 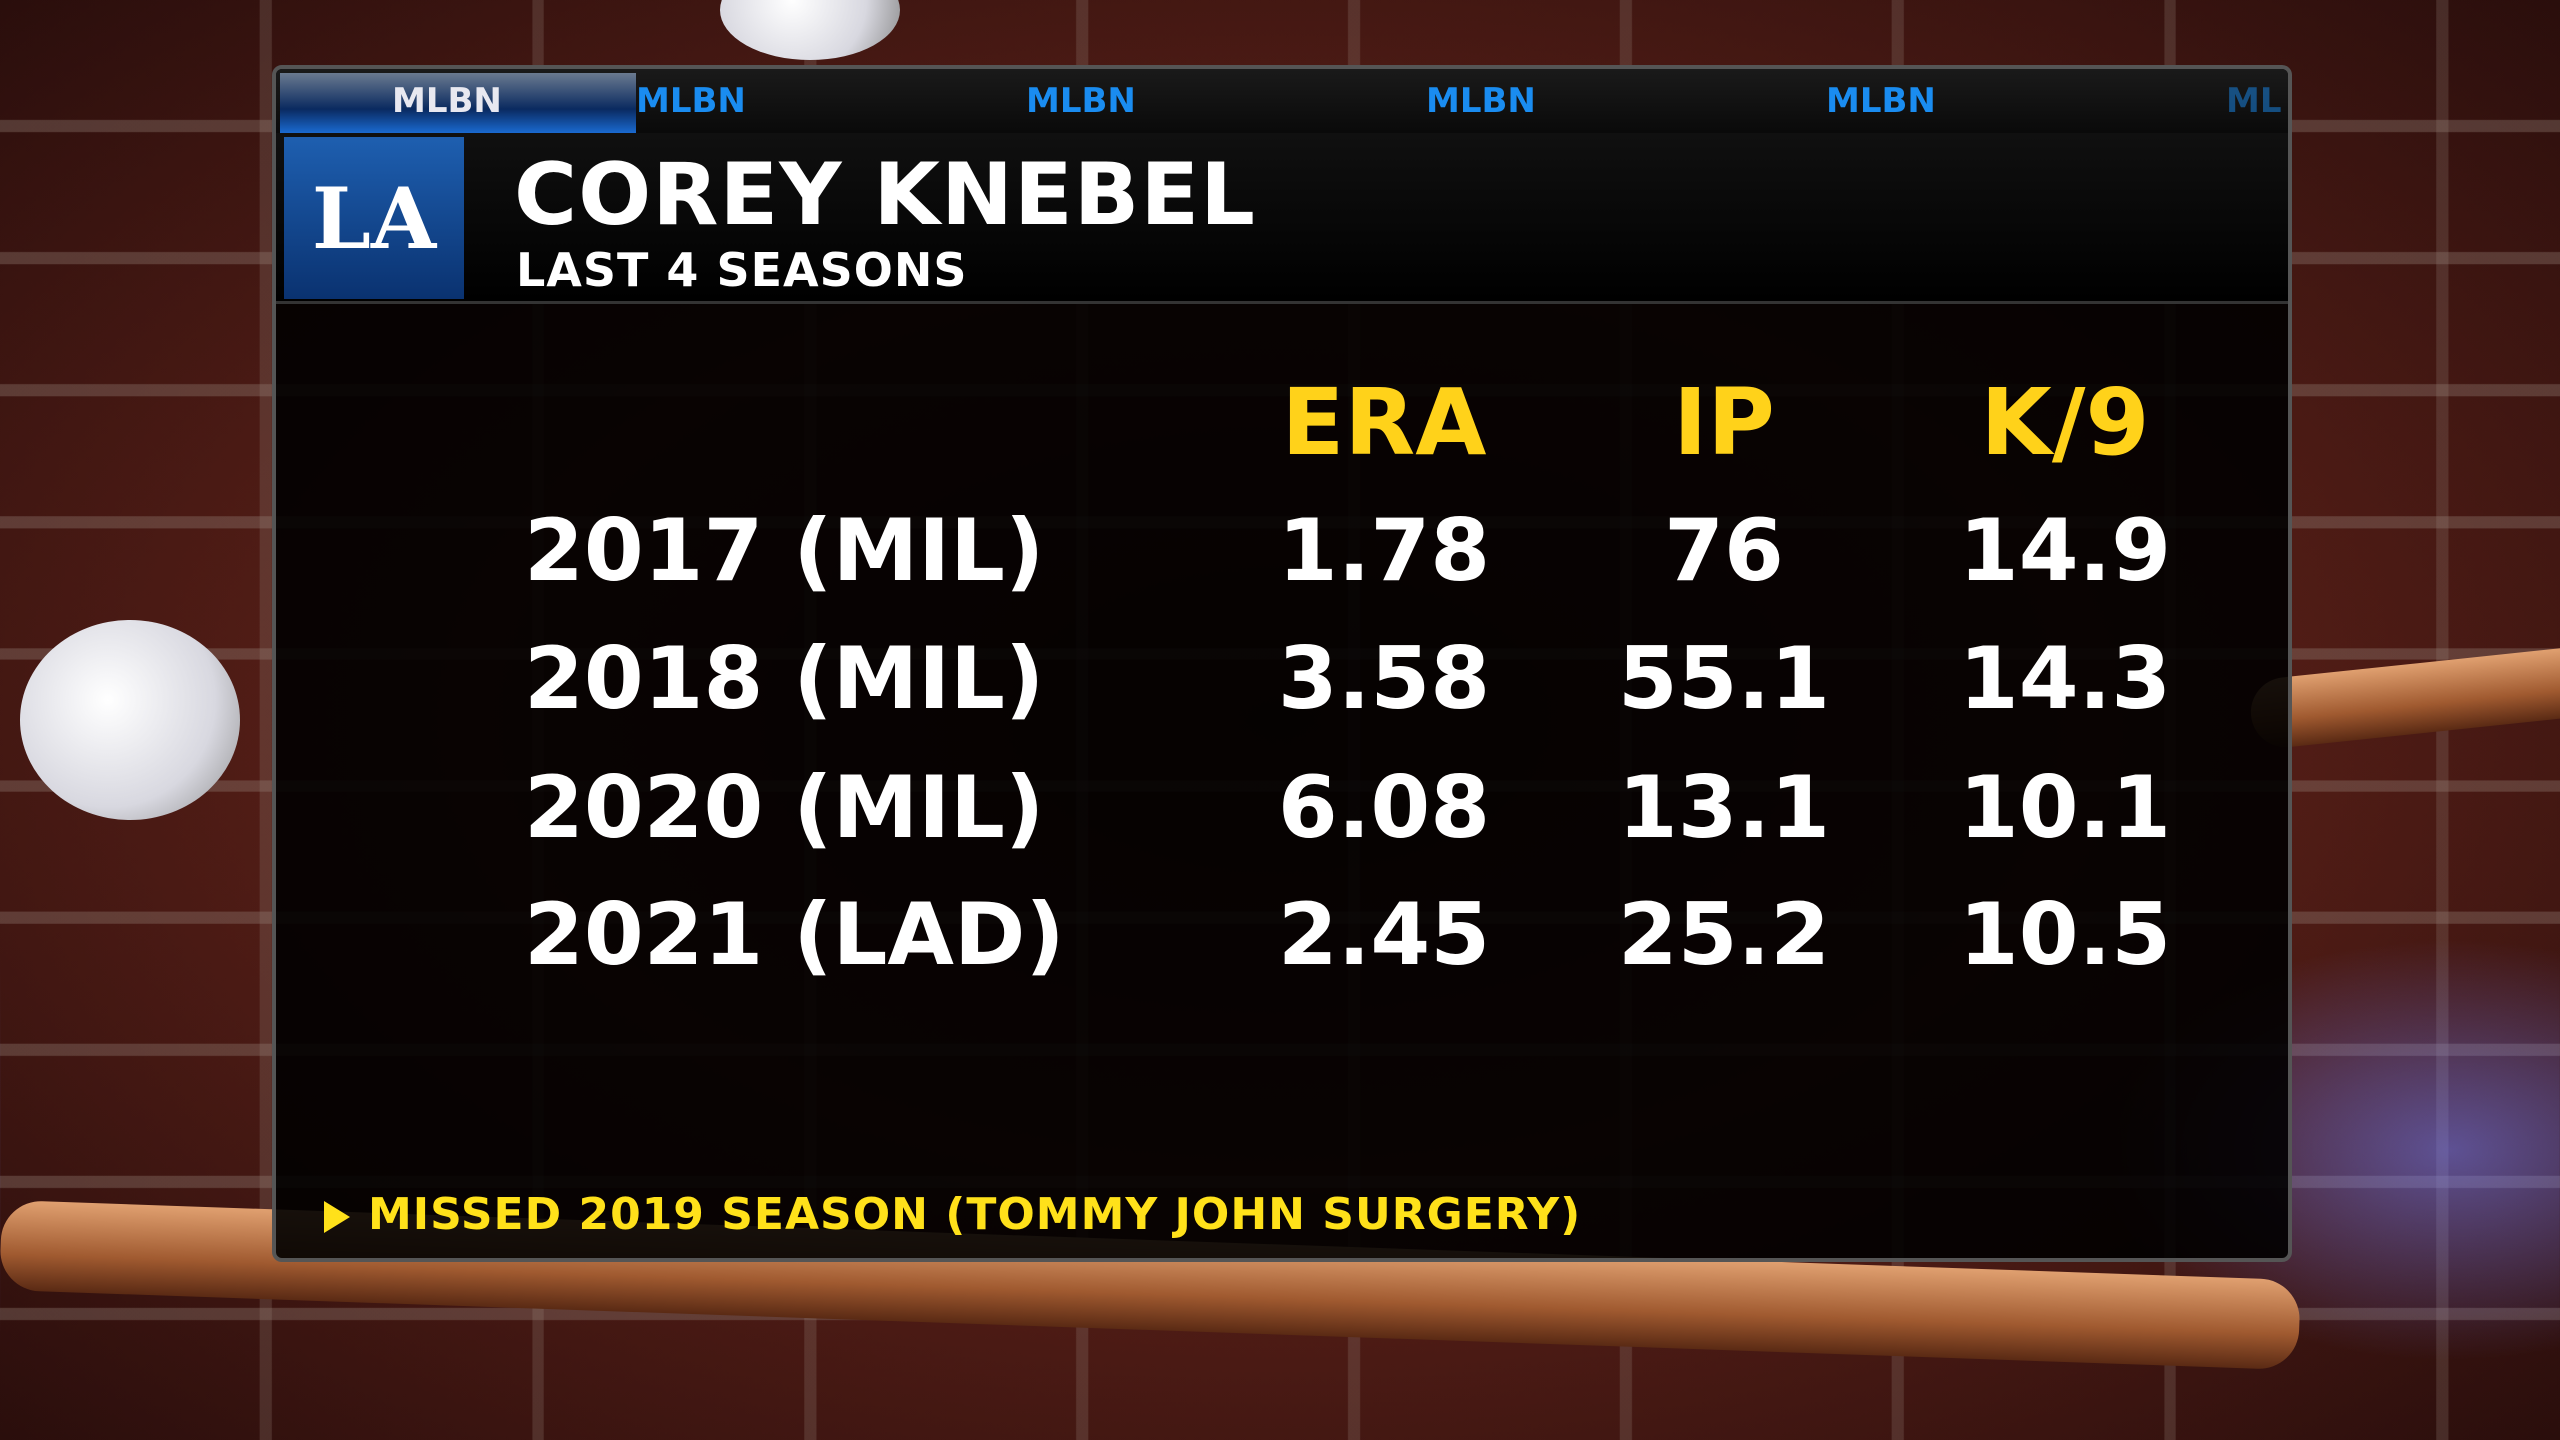 I want to click on k9-value: 14.3, so click(x=2065, y=679).